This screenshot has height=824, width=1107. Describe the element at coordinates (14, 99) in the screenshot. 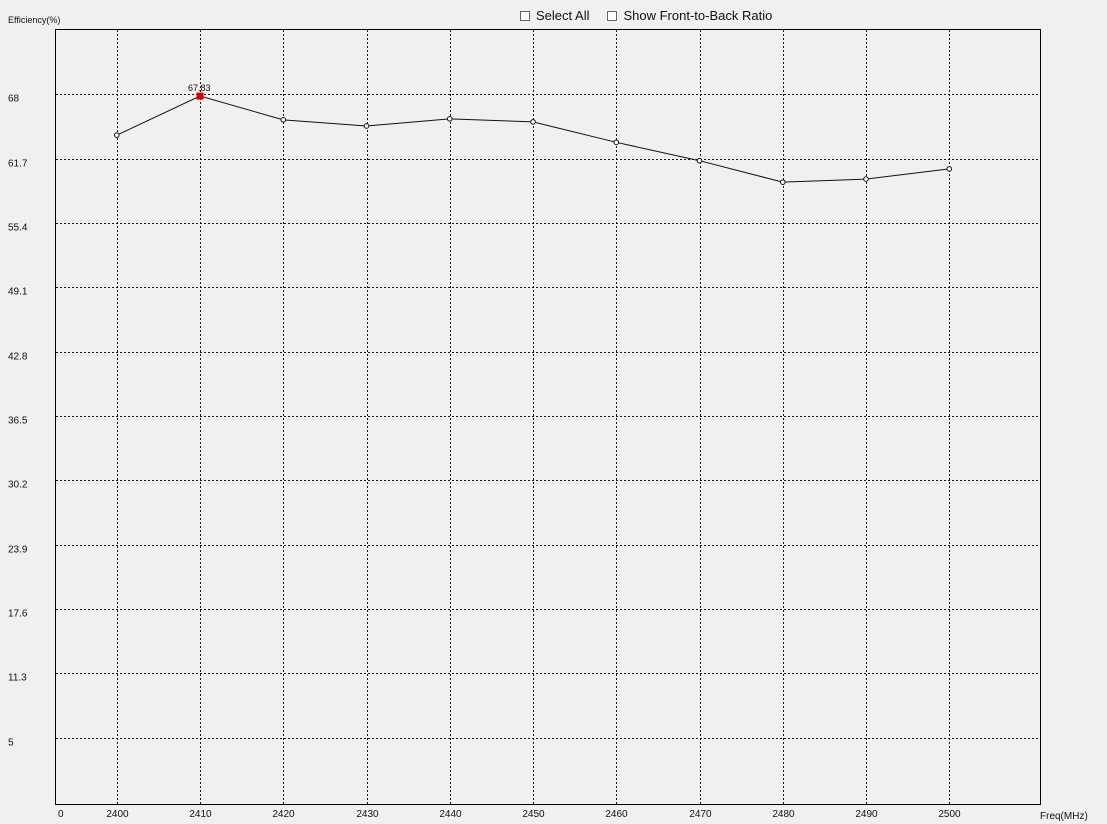

I see `y-tick-label: 68` at that location.